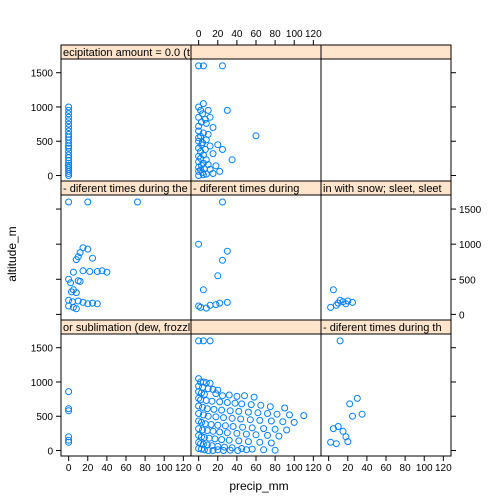 This screenshot has width=504, height=504. What do you see at coordinates (256, 395) in the screenshot?
I see `panel-r1-c2` at bounding box center [256, 395].